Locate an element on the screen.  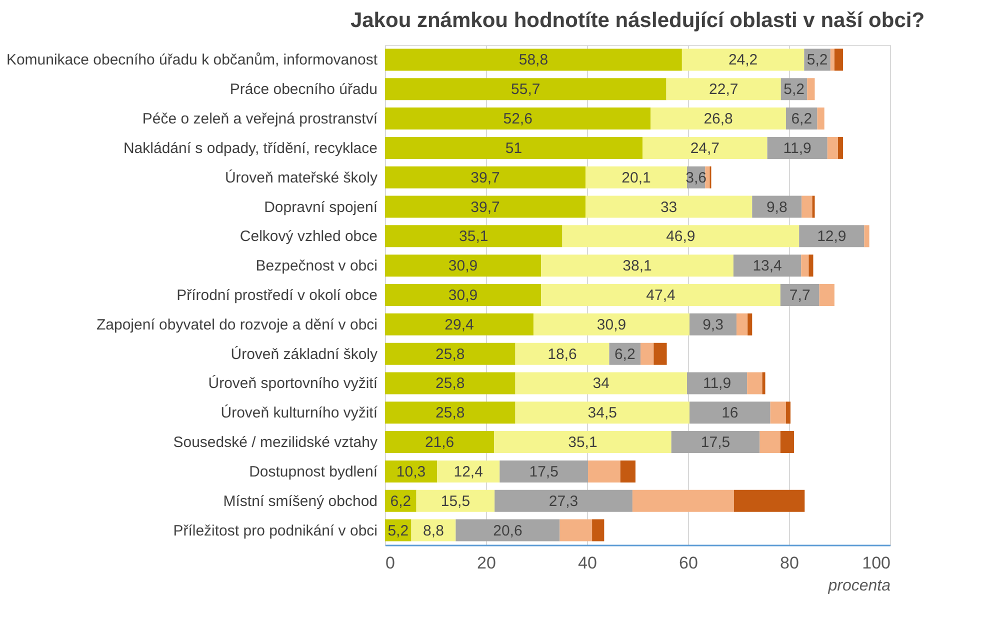
data-label: 18,6 is located at coordinates (562, 354).